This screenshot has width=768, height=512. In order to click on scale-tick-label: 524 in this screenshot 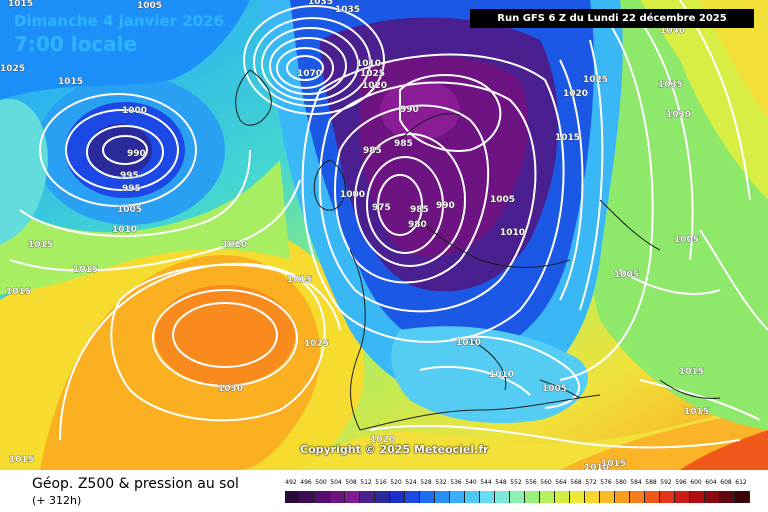, I will do `click(411, 482)`.